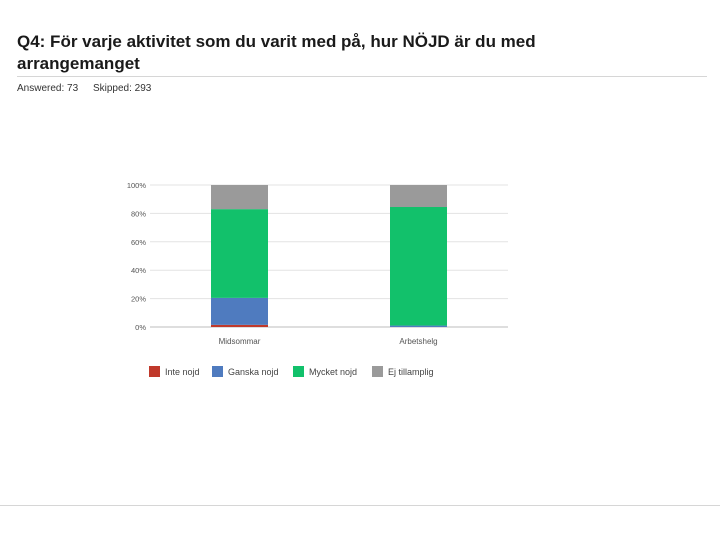  Describe the element at coordinates (240, 341) in the screenshot. I see `category-label: Midsommar` at that location.